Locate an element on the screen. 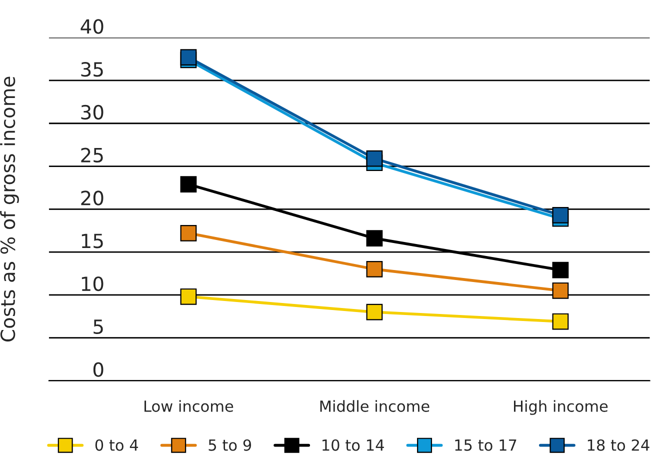 Image resolution: width=653 pixels, height=470 pixels. legend-label: 0 to 4 is located at coordinates (116, 445).